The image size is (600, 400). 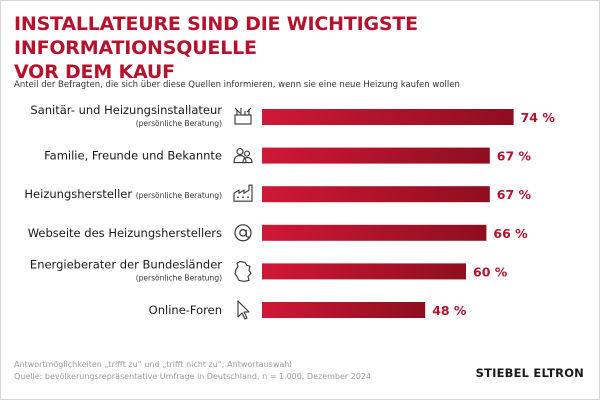 What do you see at coordinates (243, 193) in the screenshot?
I see `factory-icon` at bounding box center [243, 193].